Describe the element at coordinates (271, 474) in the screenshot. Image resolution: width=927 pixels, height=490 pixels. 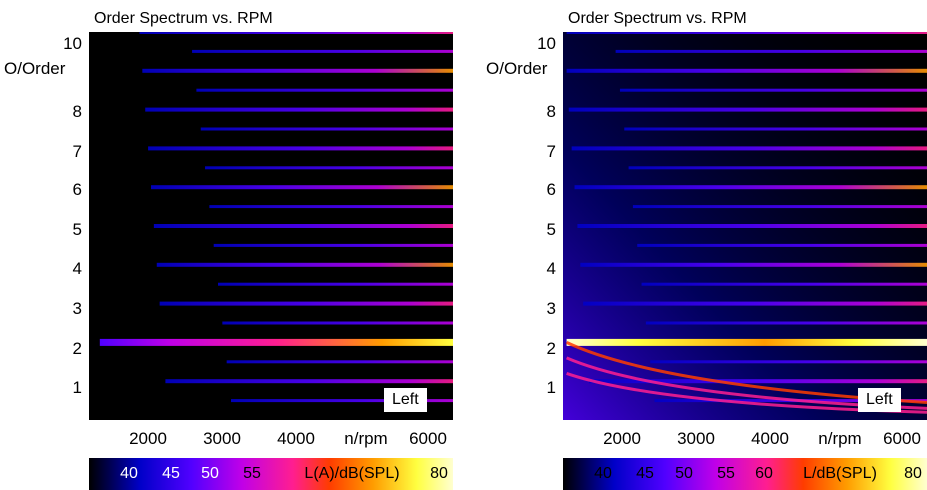
I see `colorbar: 40 45 50 55 L(A)/dB(SPL) 80` at that location.